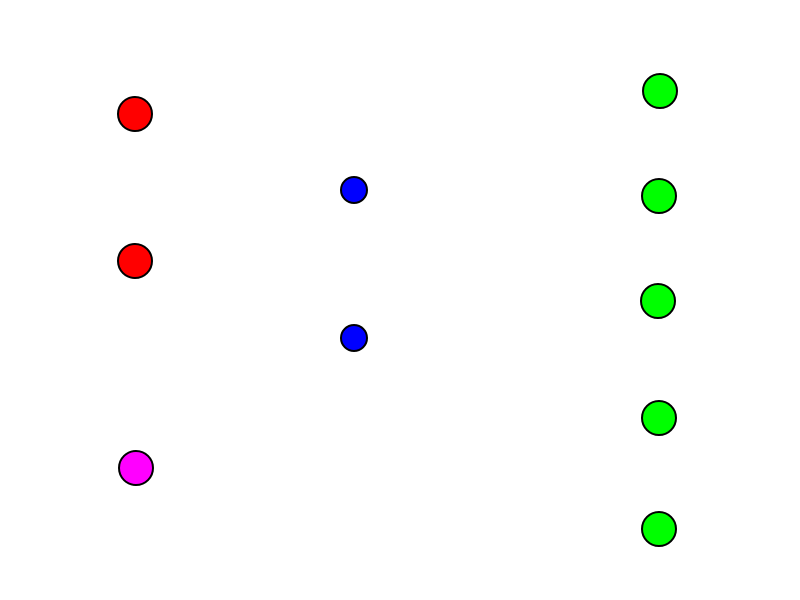 The width and height of the screenshot is (800, 600). I want to click on magenta-node-group, so click(136, 468).